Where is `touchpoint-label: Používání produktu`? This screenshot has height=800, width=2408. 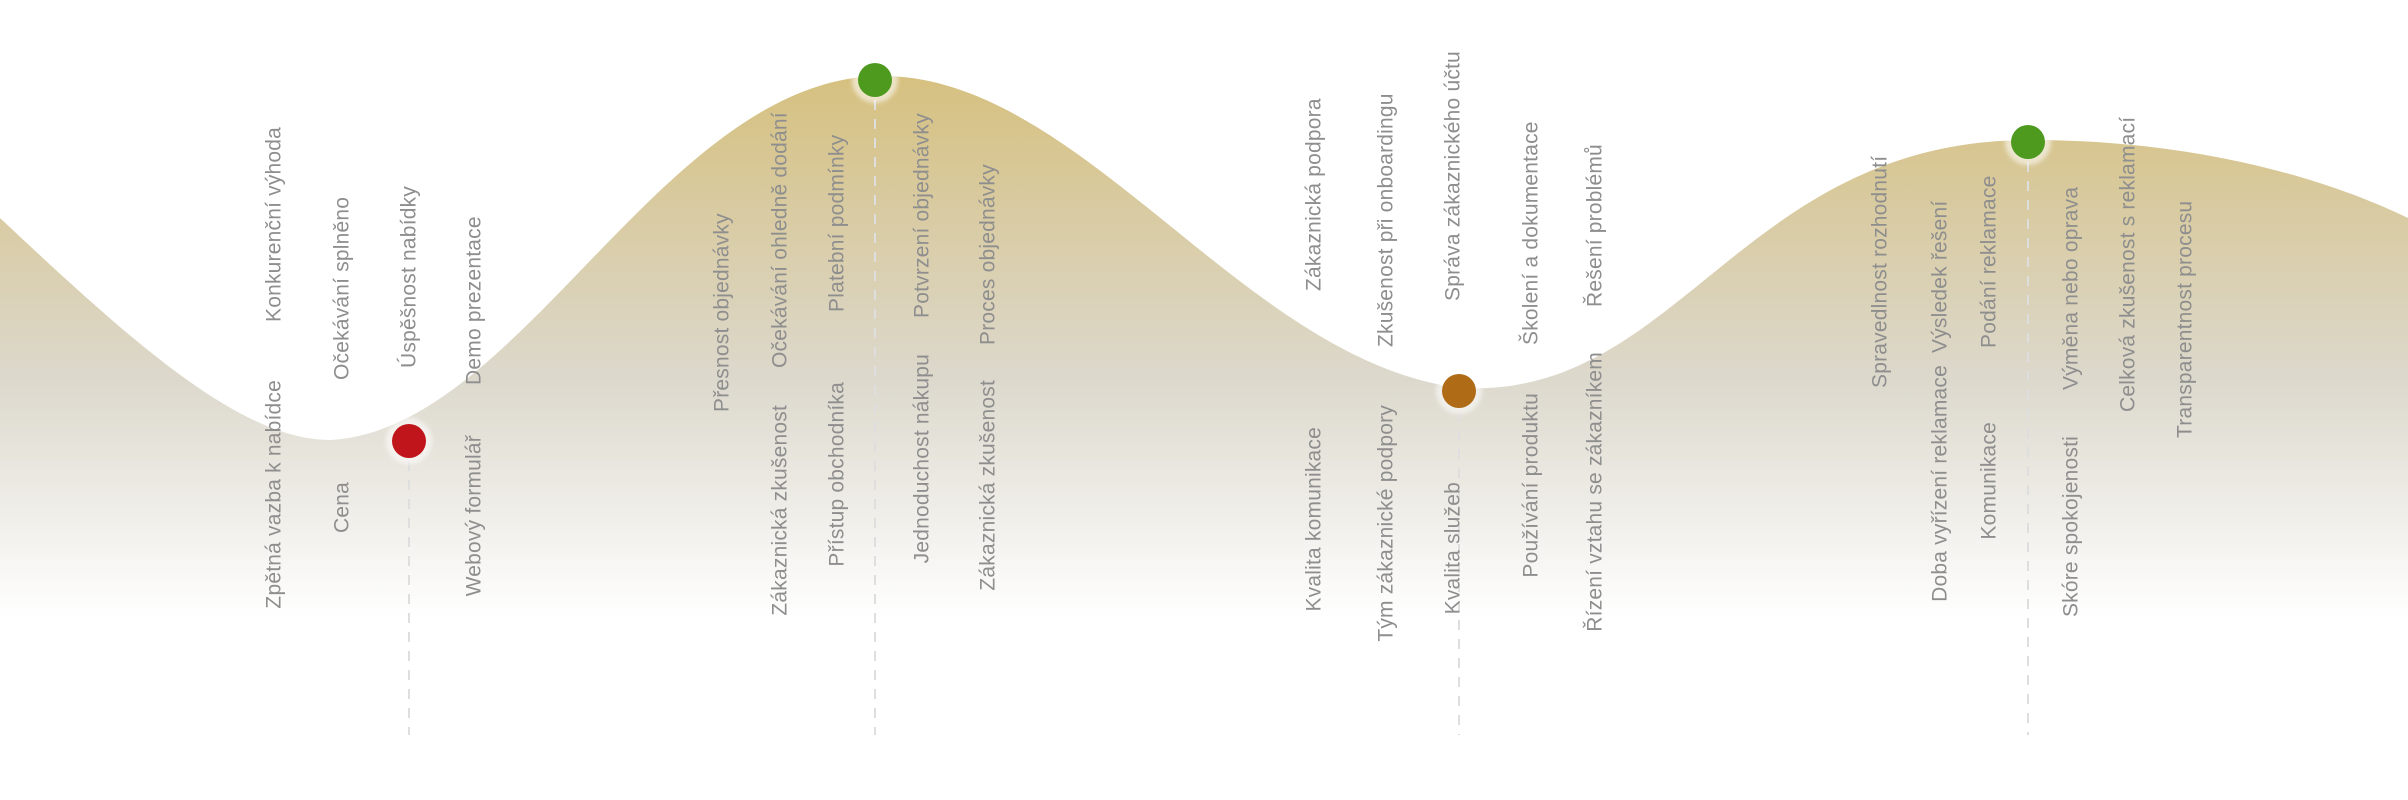
touchpoint-label: Používání produktu is located at coordinates (1531, 485).